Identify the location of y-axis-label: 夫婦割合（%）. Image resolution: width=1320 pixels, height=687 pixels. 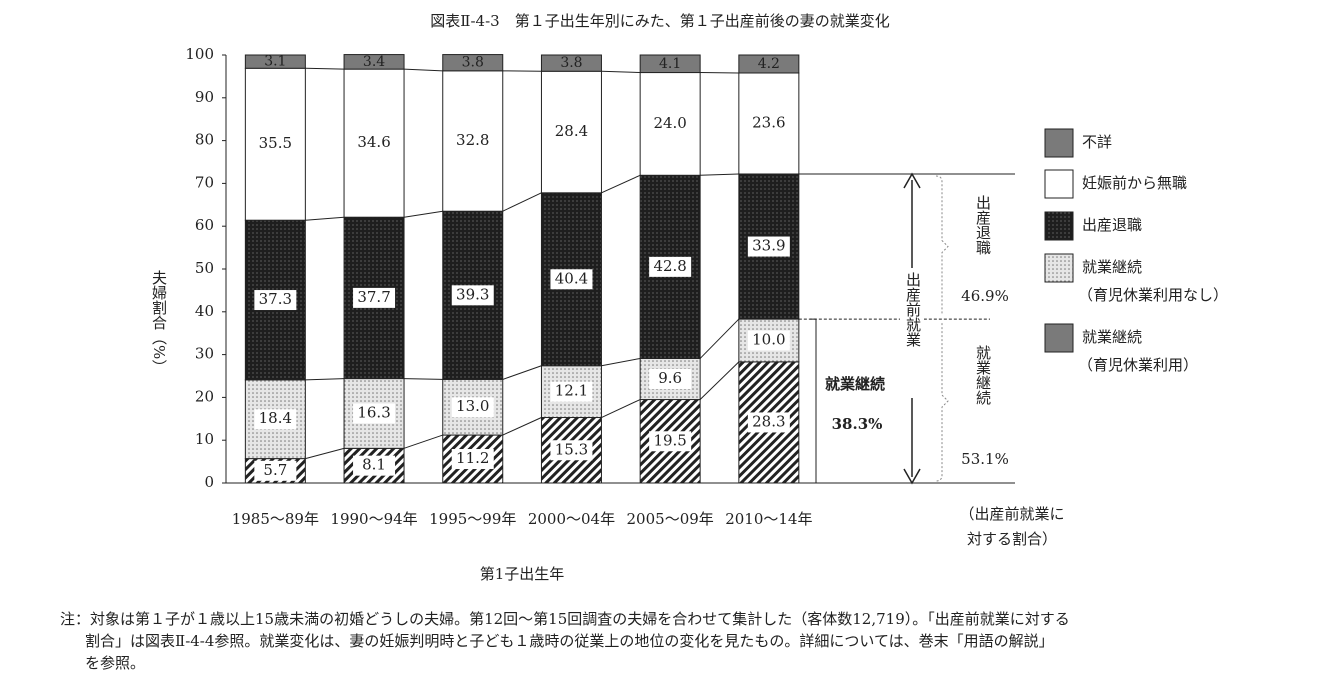
(159, 322).